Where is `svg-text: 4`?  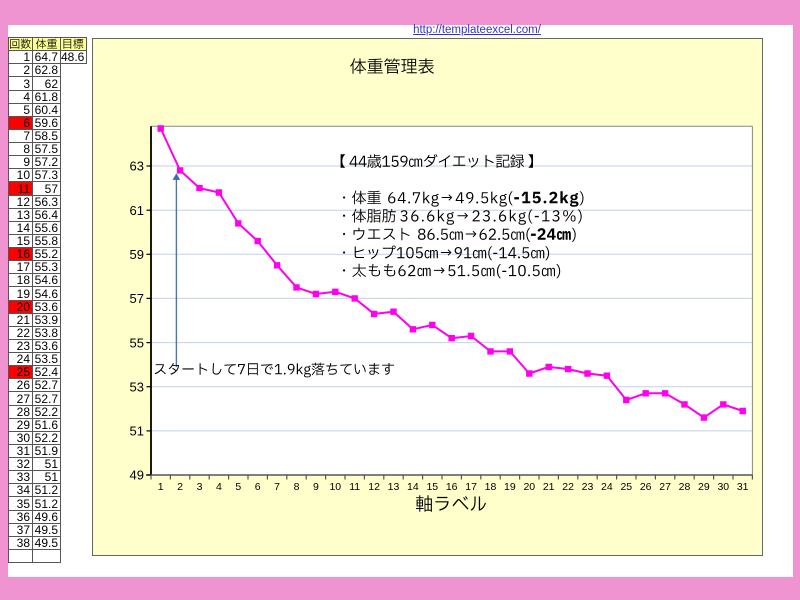
svg-text: 4 is located at coordinates (219, 487).